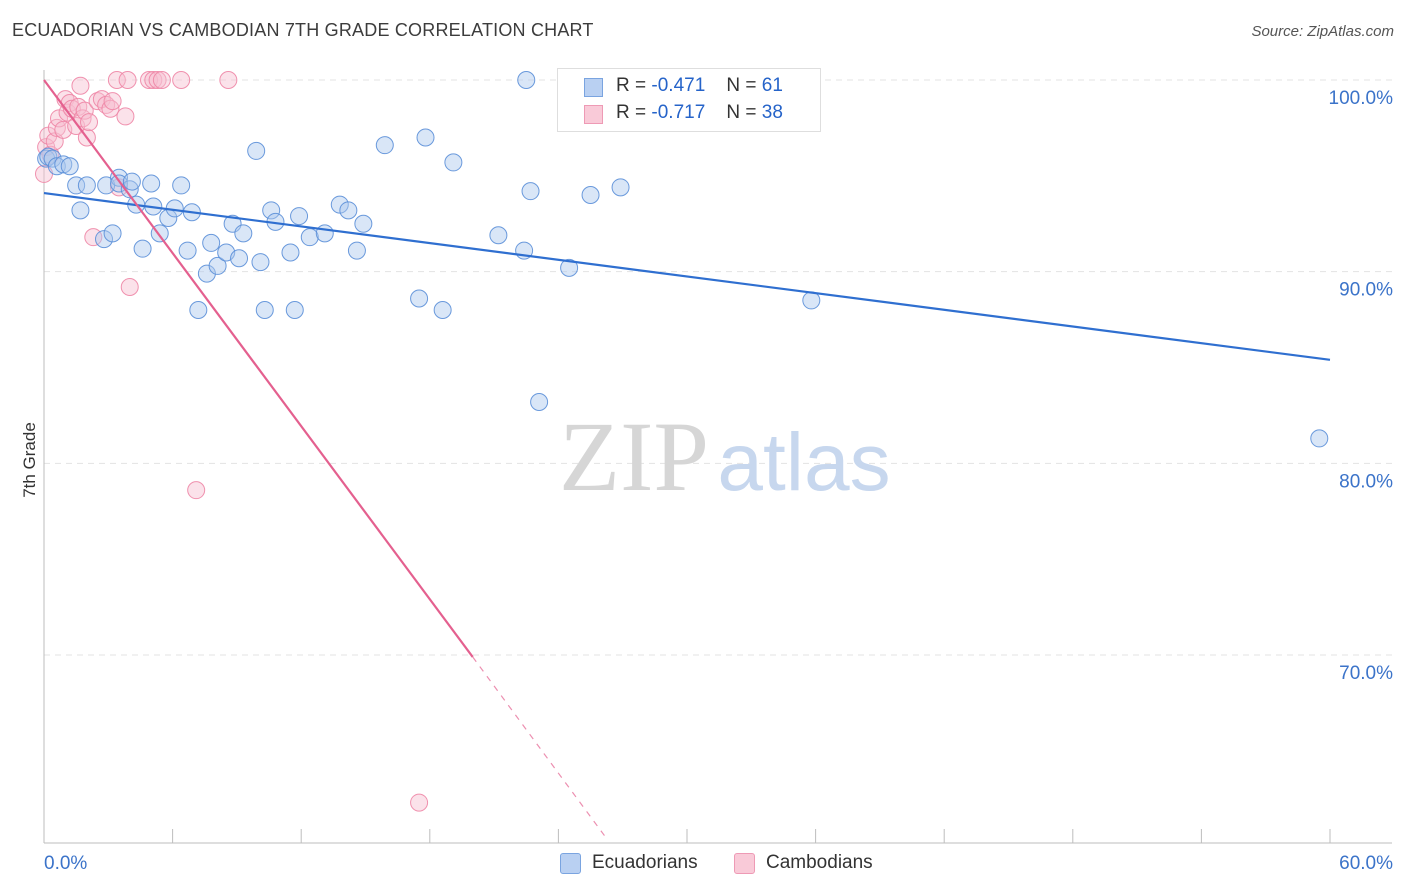 This screenshot has width=1406, height=892. Describe the element at coordinates (678, 112) in the screenshot. I see `r-value: -0.717` at that location.